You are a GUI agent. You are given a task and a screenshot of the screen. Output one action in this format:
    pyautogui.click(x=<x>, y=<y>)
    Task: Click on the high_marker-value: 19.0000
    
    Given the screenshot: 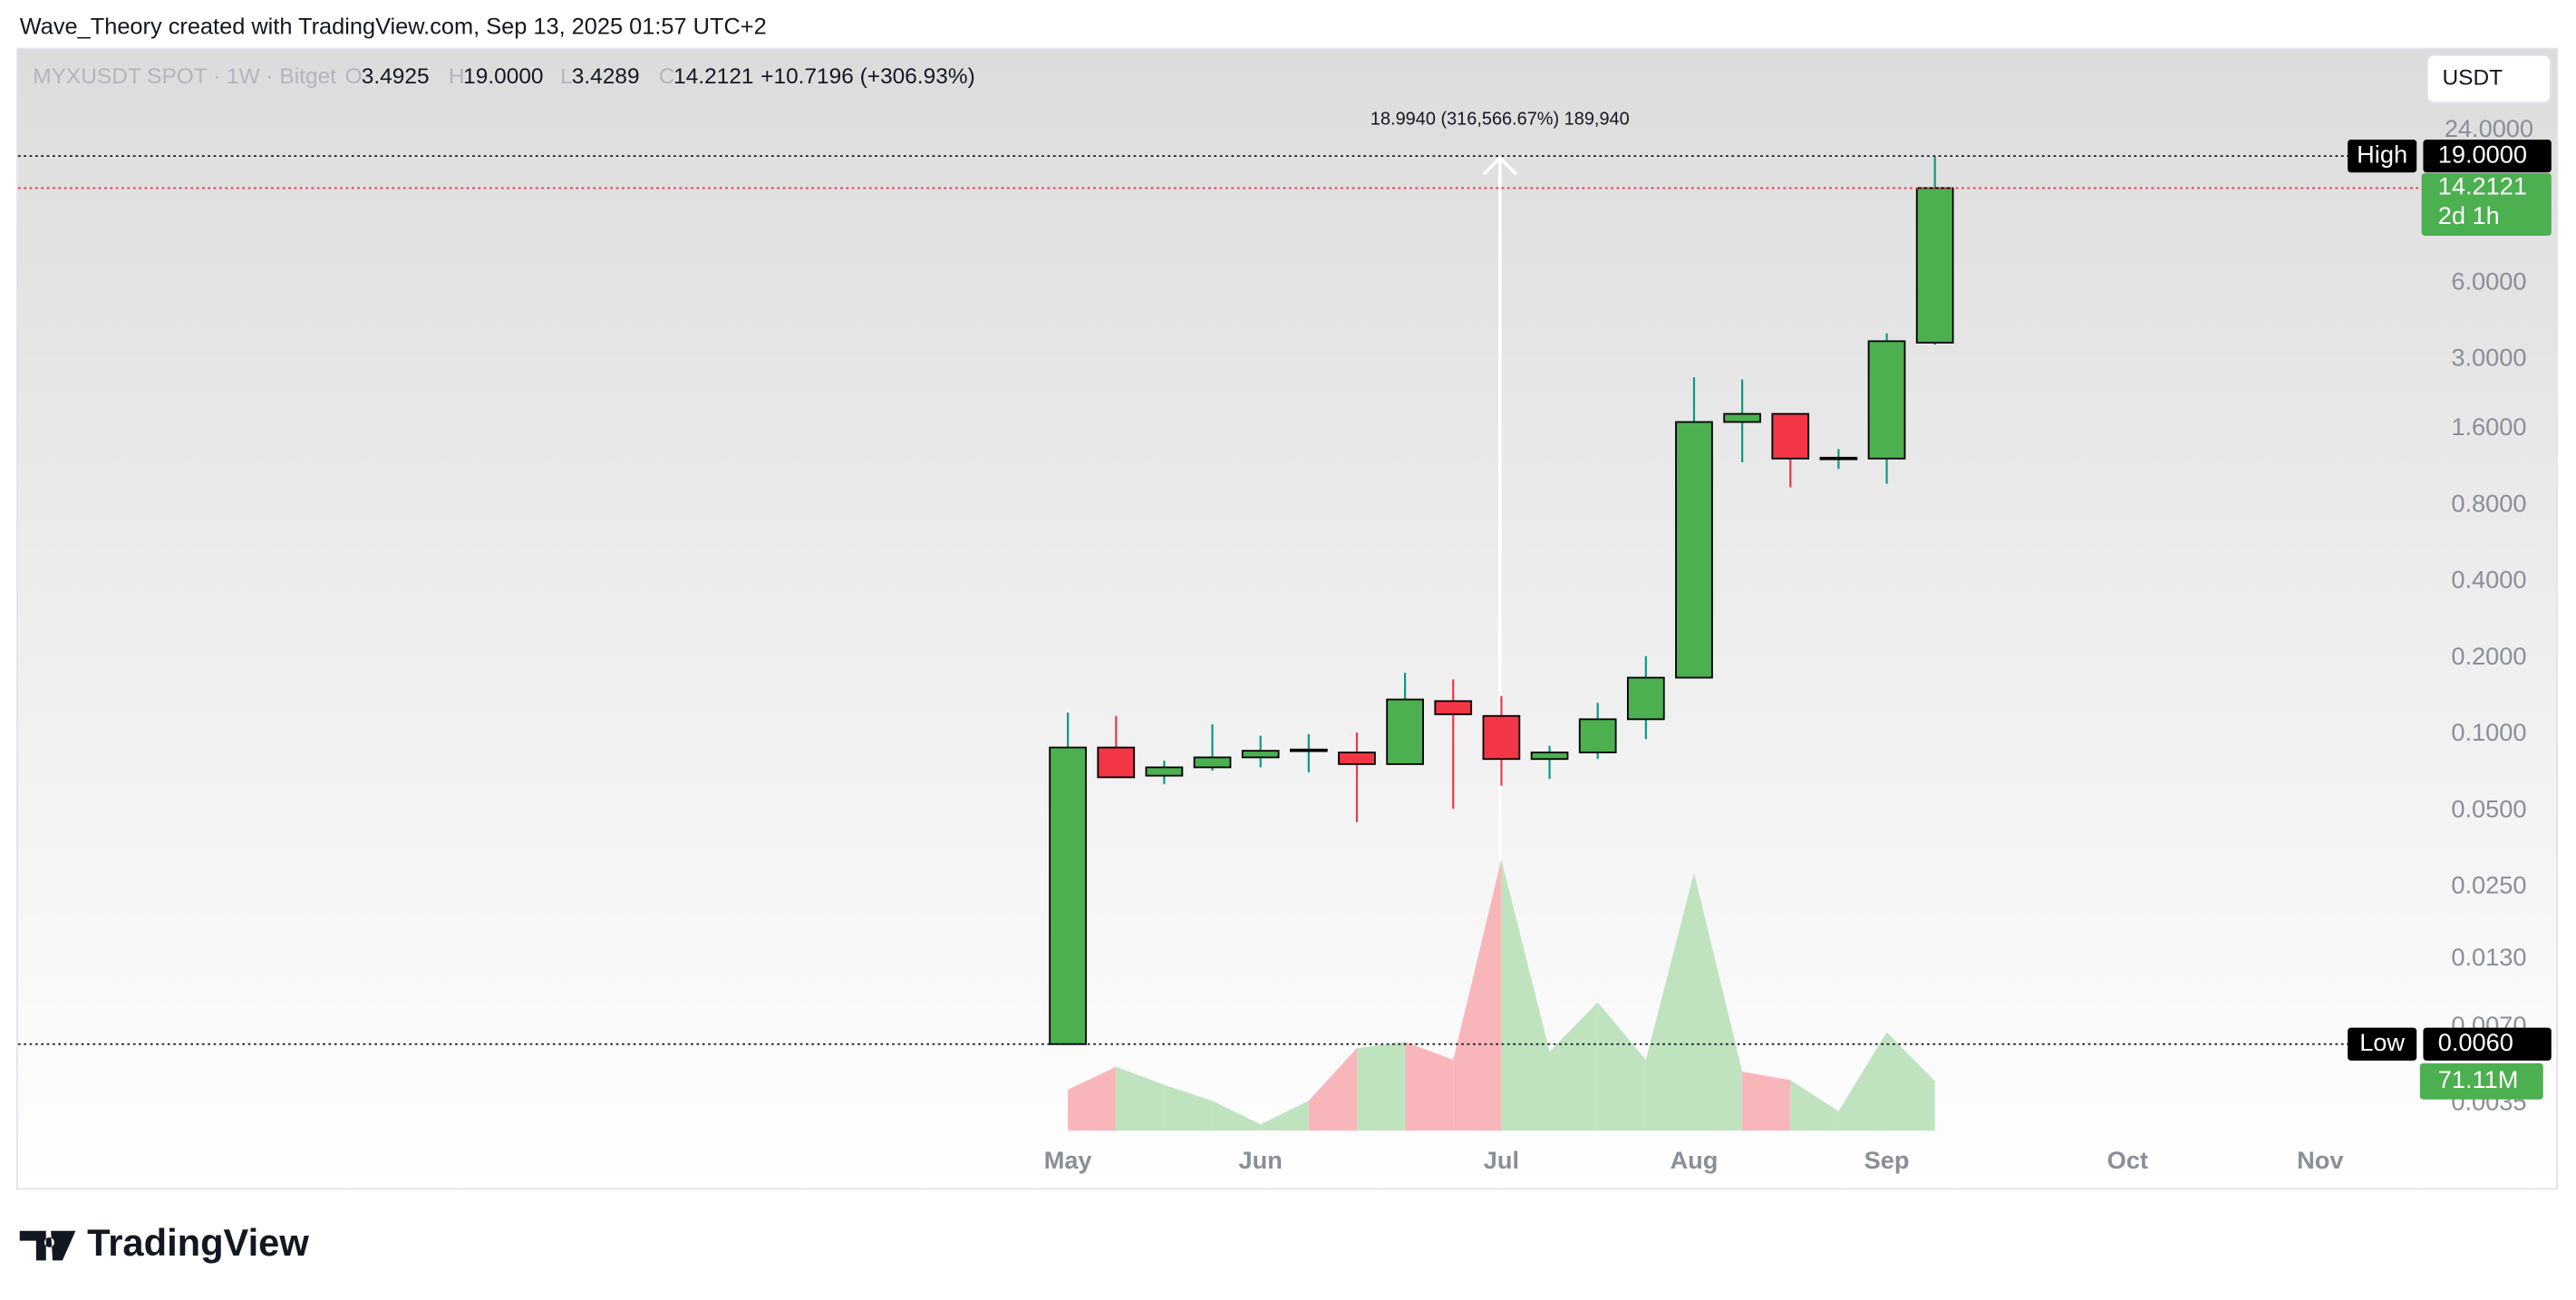 What is the action you would take?
    pyautogui.click(x=2482, y=154)
    